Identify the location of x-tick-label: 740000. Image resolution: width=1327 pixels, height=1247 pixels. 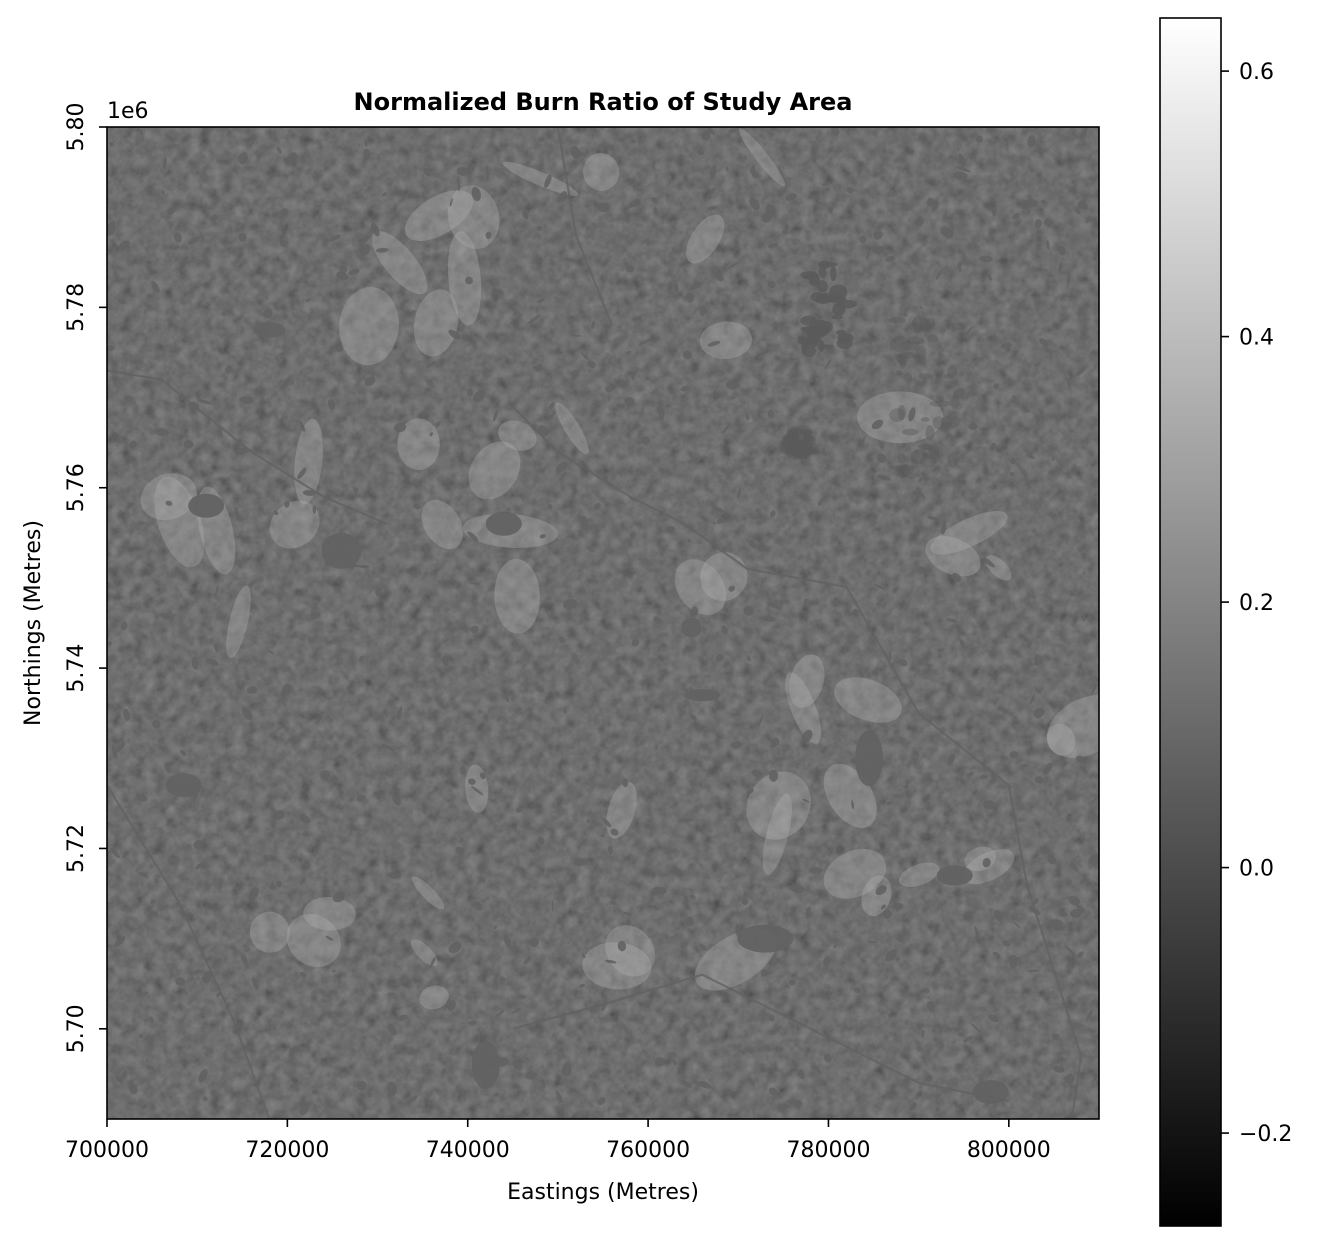
(468, 1150).